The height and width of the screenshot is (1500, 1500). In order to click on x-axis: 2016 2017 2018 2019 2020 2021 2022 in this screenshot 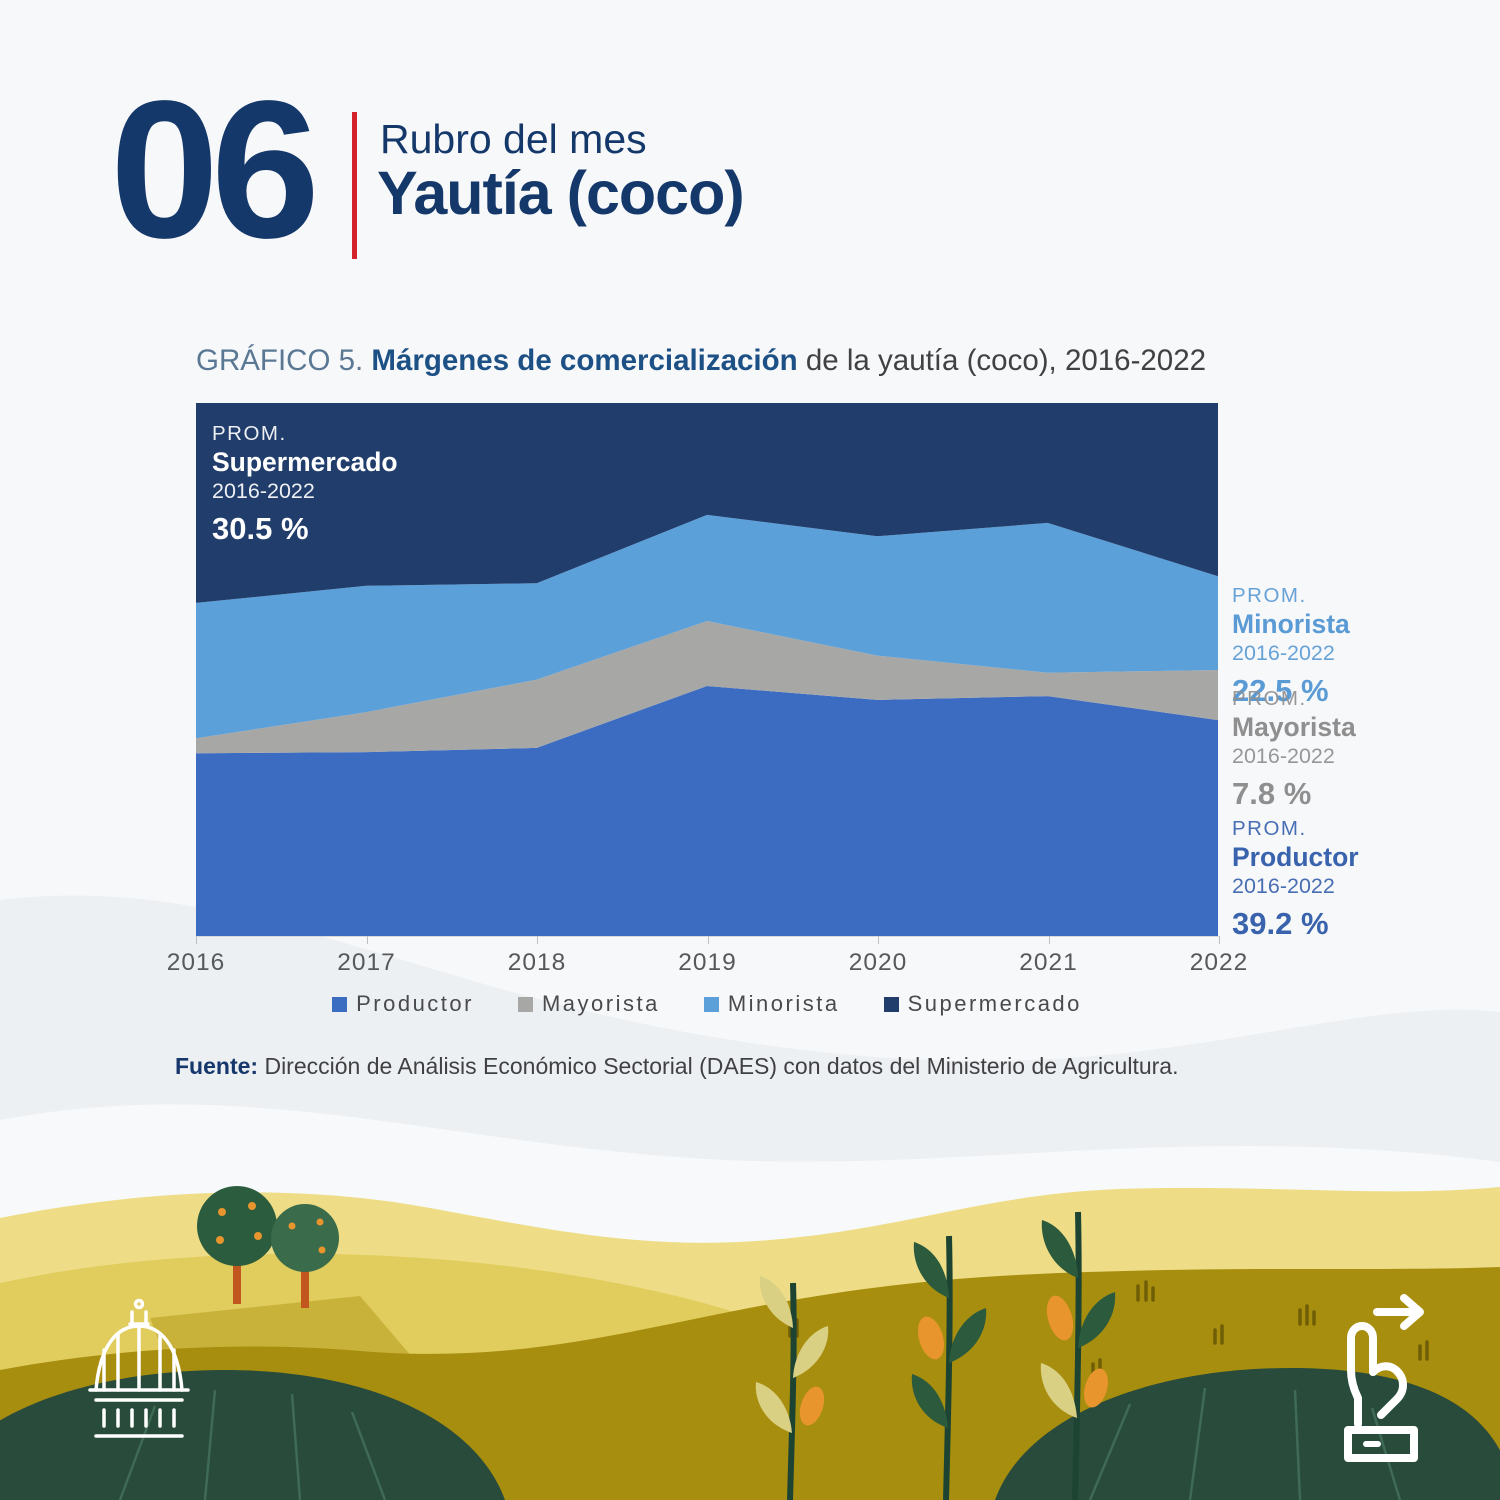, I will do `click(707, 956)`.